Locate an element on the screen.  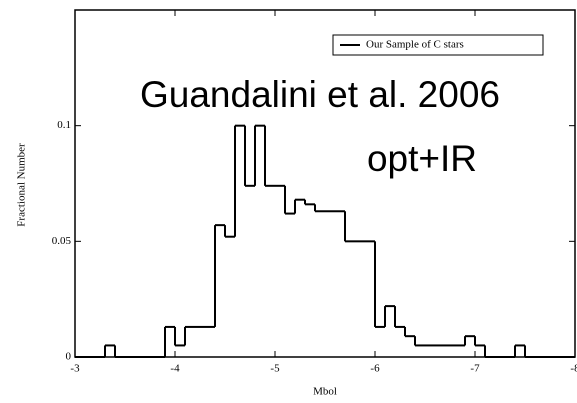
x-axis-label: Mbol is located at coordinates (325, 392).